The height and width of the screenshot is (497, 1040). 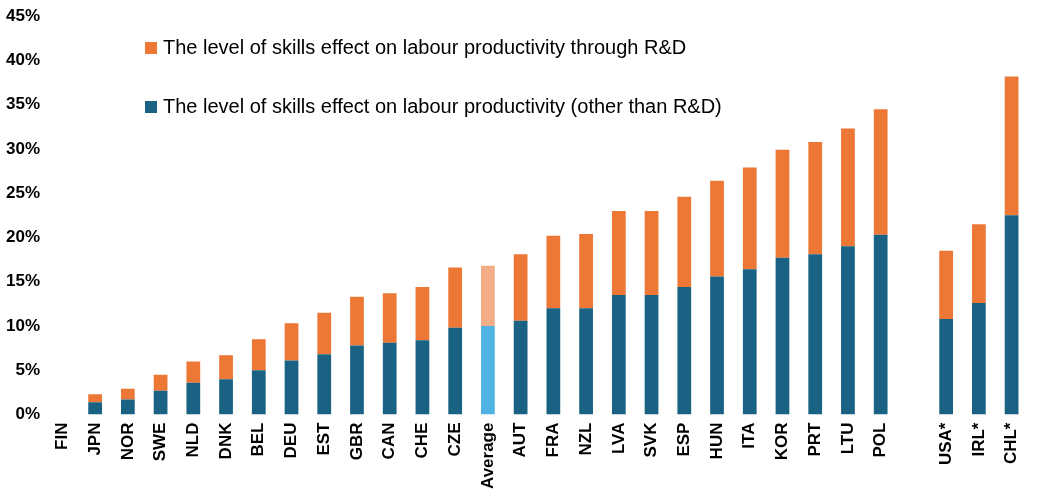 What do you see at coordinates (28, 414) in the screenshot?
I see `y-tick-label: 0%` at bounding box center [28, 414].